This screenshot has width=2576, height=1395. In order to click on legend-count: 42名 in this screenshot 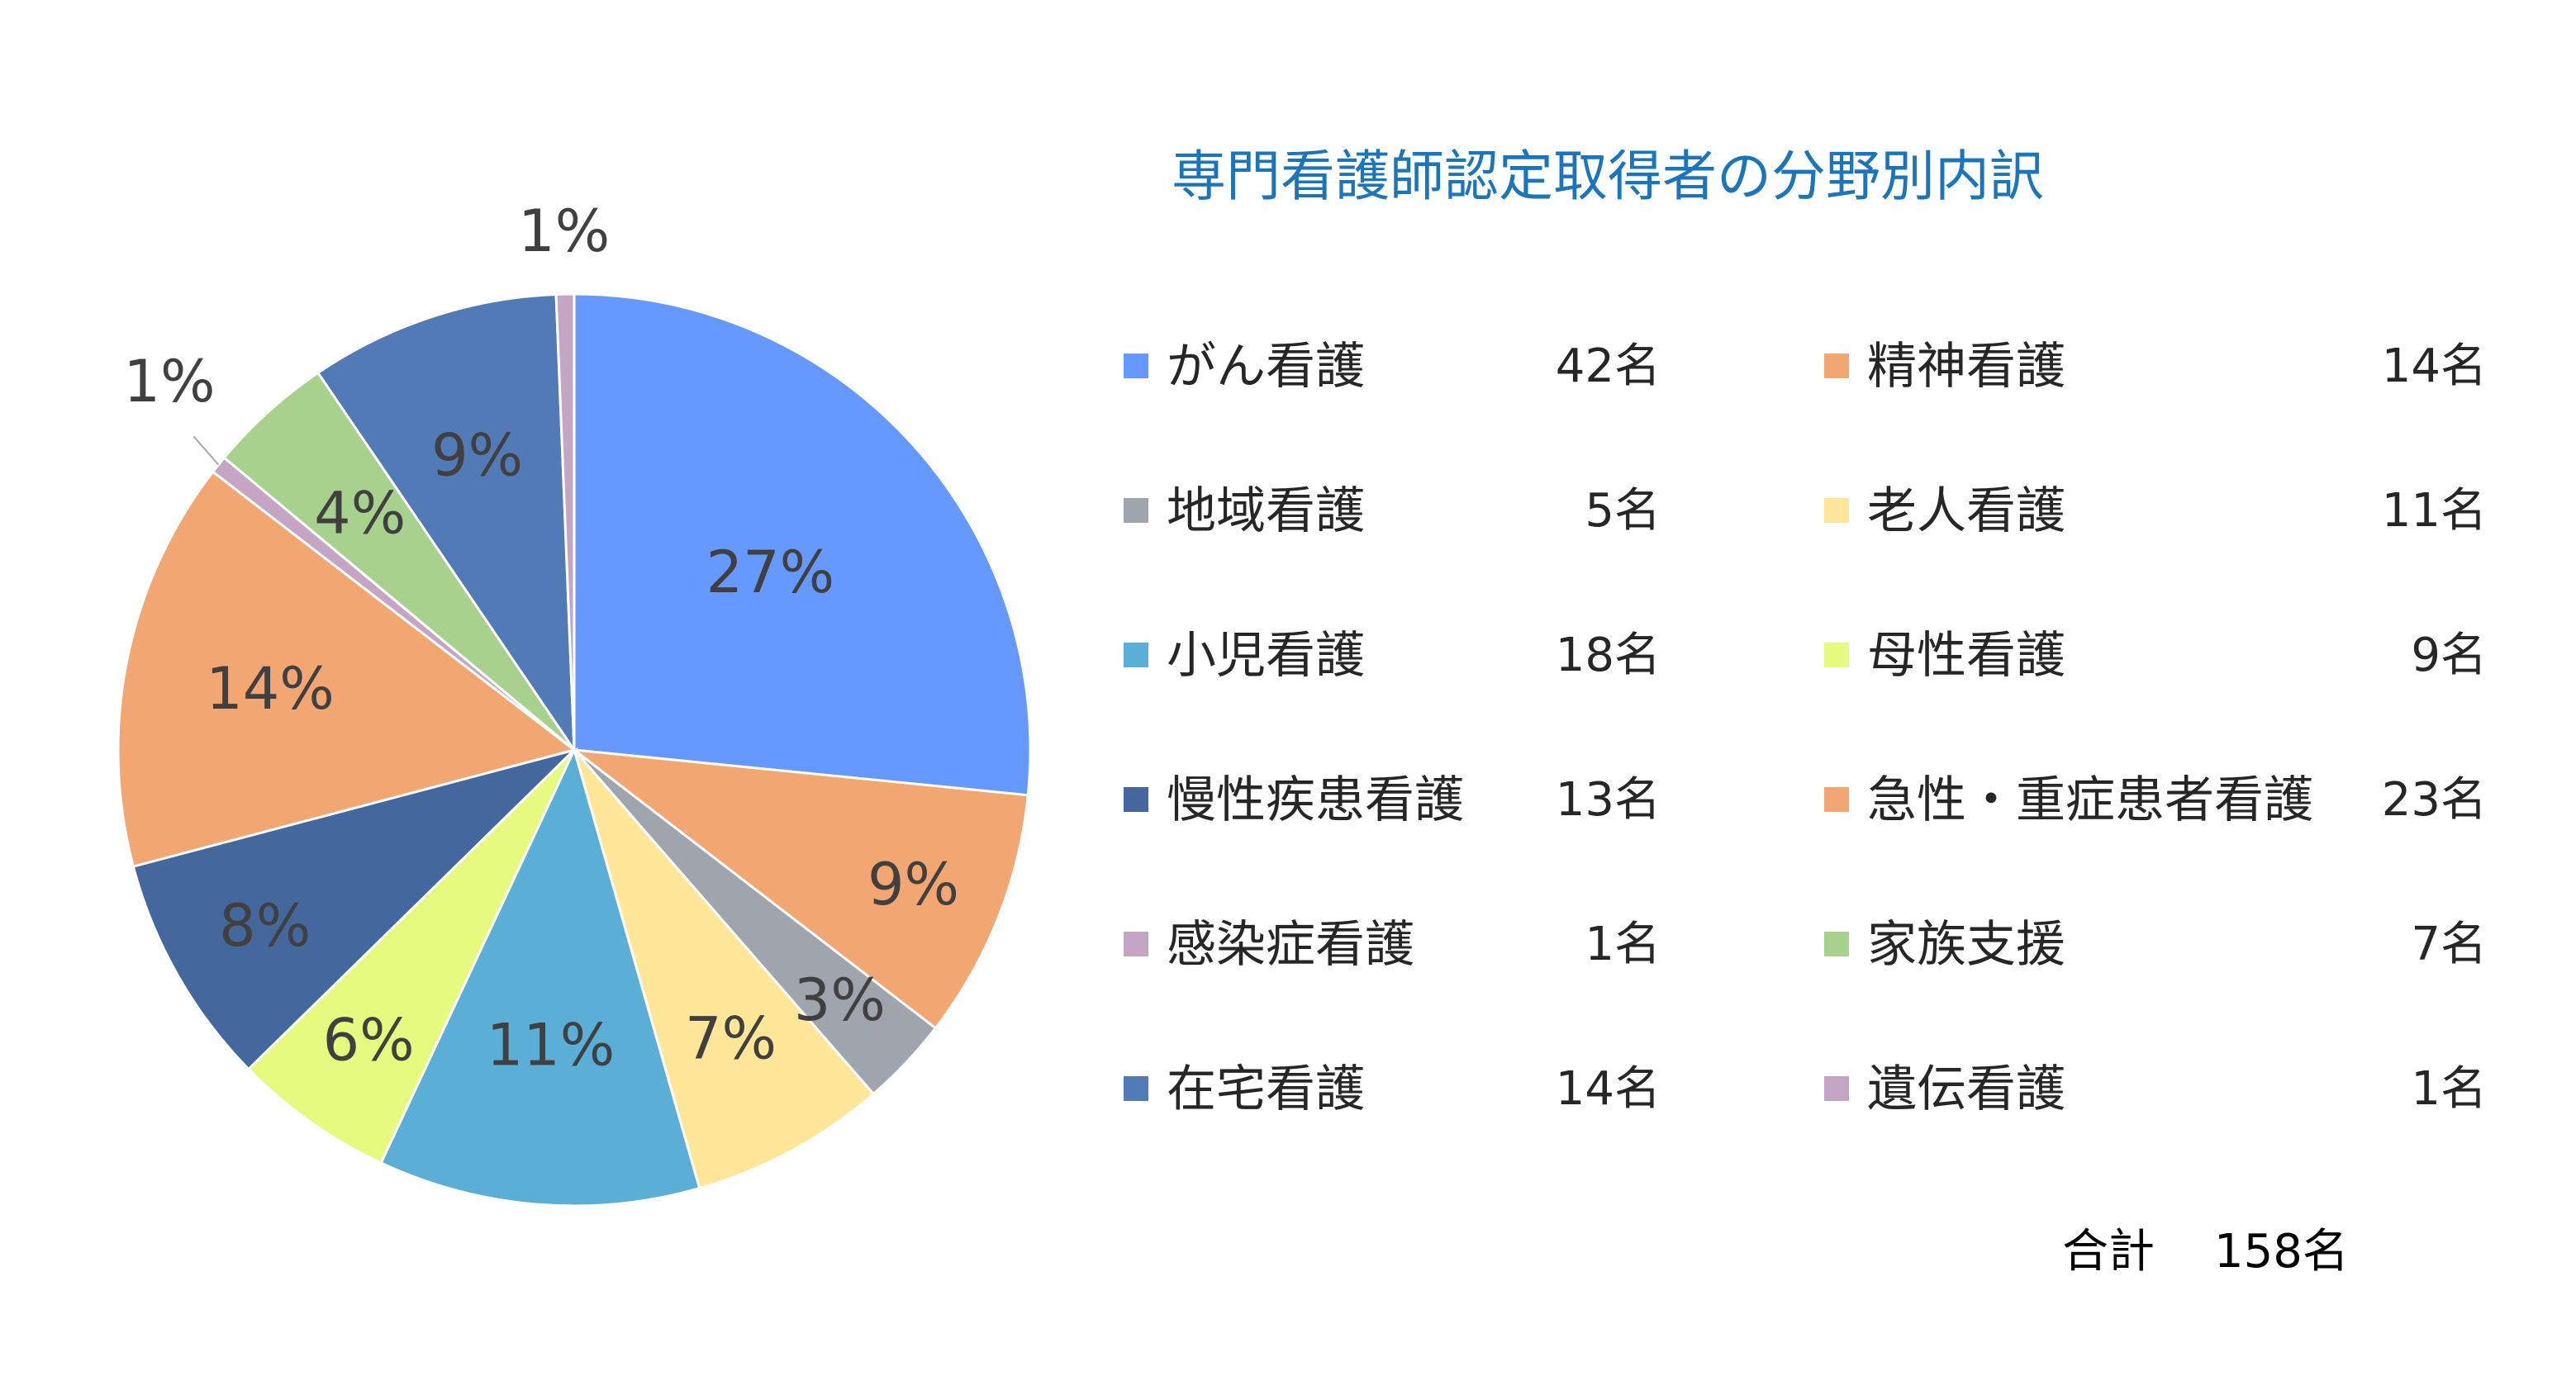, I will do `click(1608, 366)`.